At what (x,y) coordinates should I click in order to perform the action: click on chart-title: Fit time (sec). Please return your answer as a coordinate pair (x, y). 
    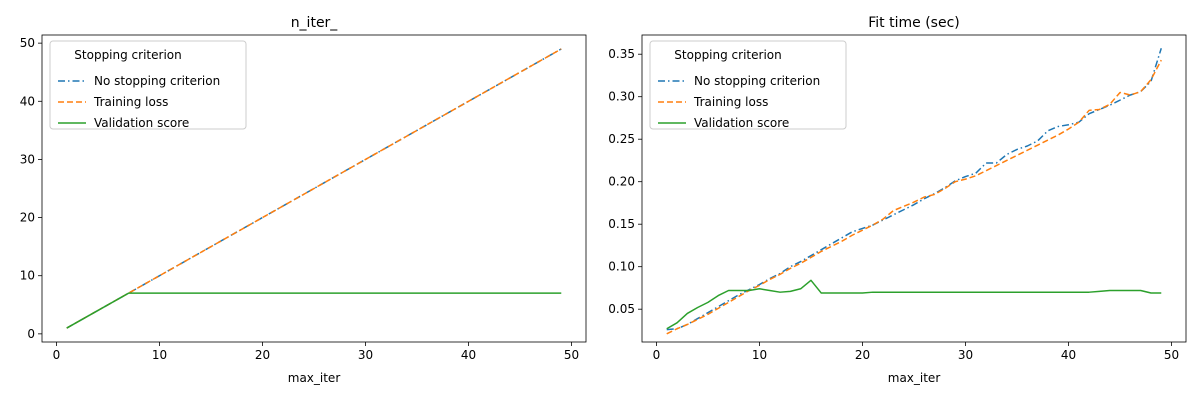
    Looking at the image, I should click on (913, 23).